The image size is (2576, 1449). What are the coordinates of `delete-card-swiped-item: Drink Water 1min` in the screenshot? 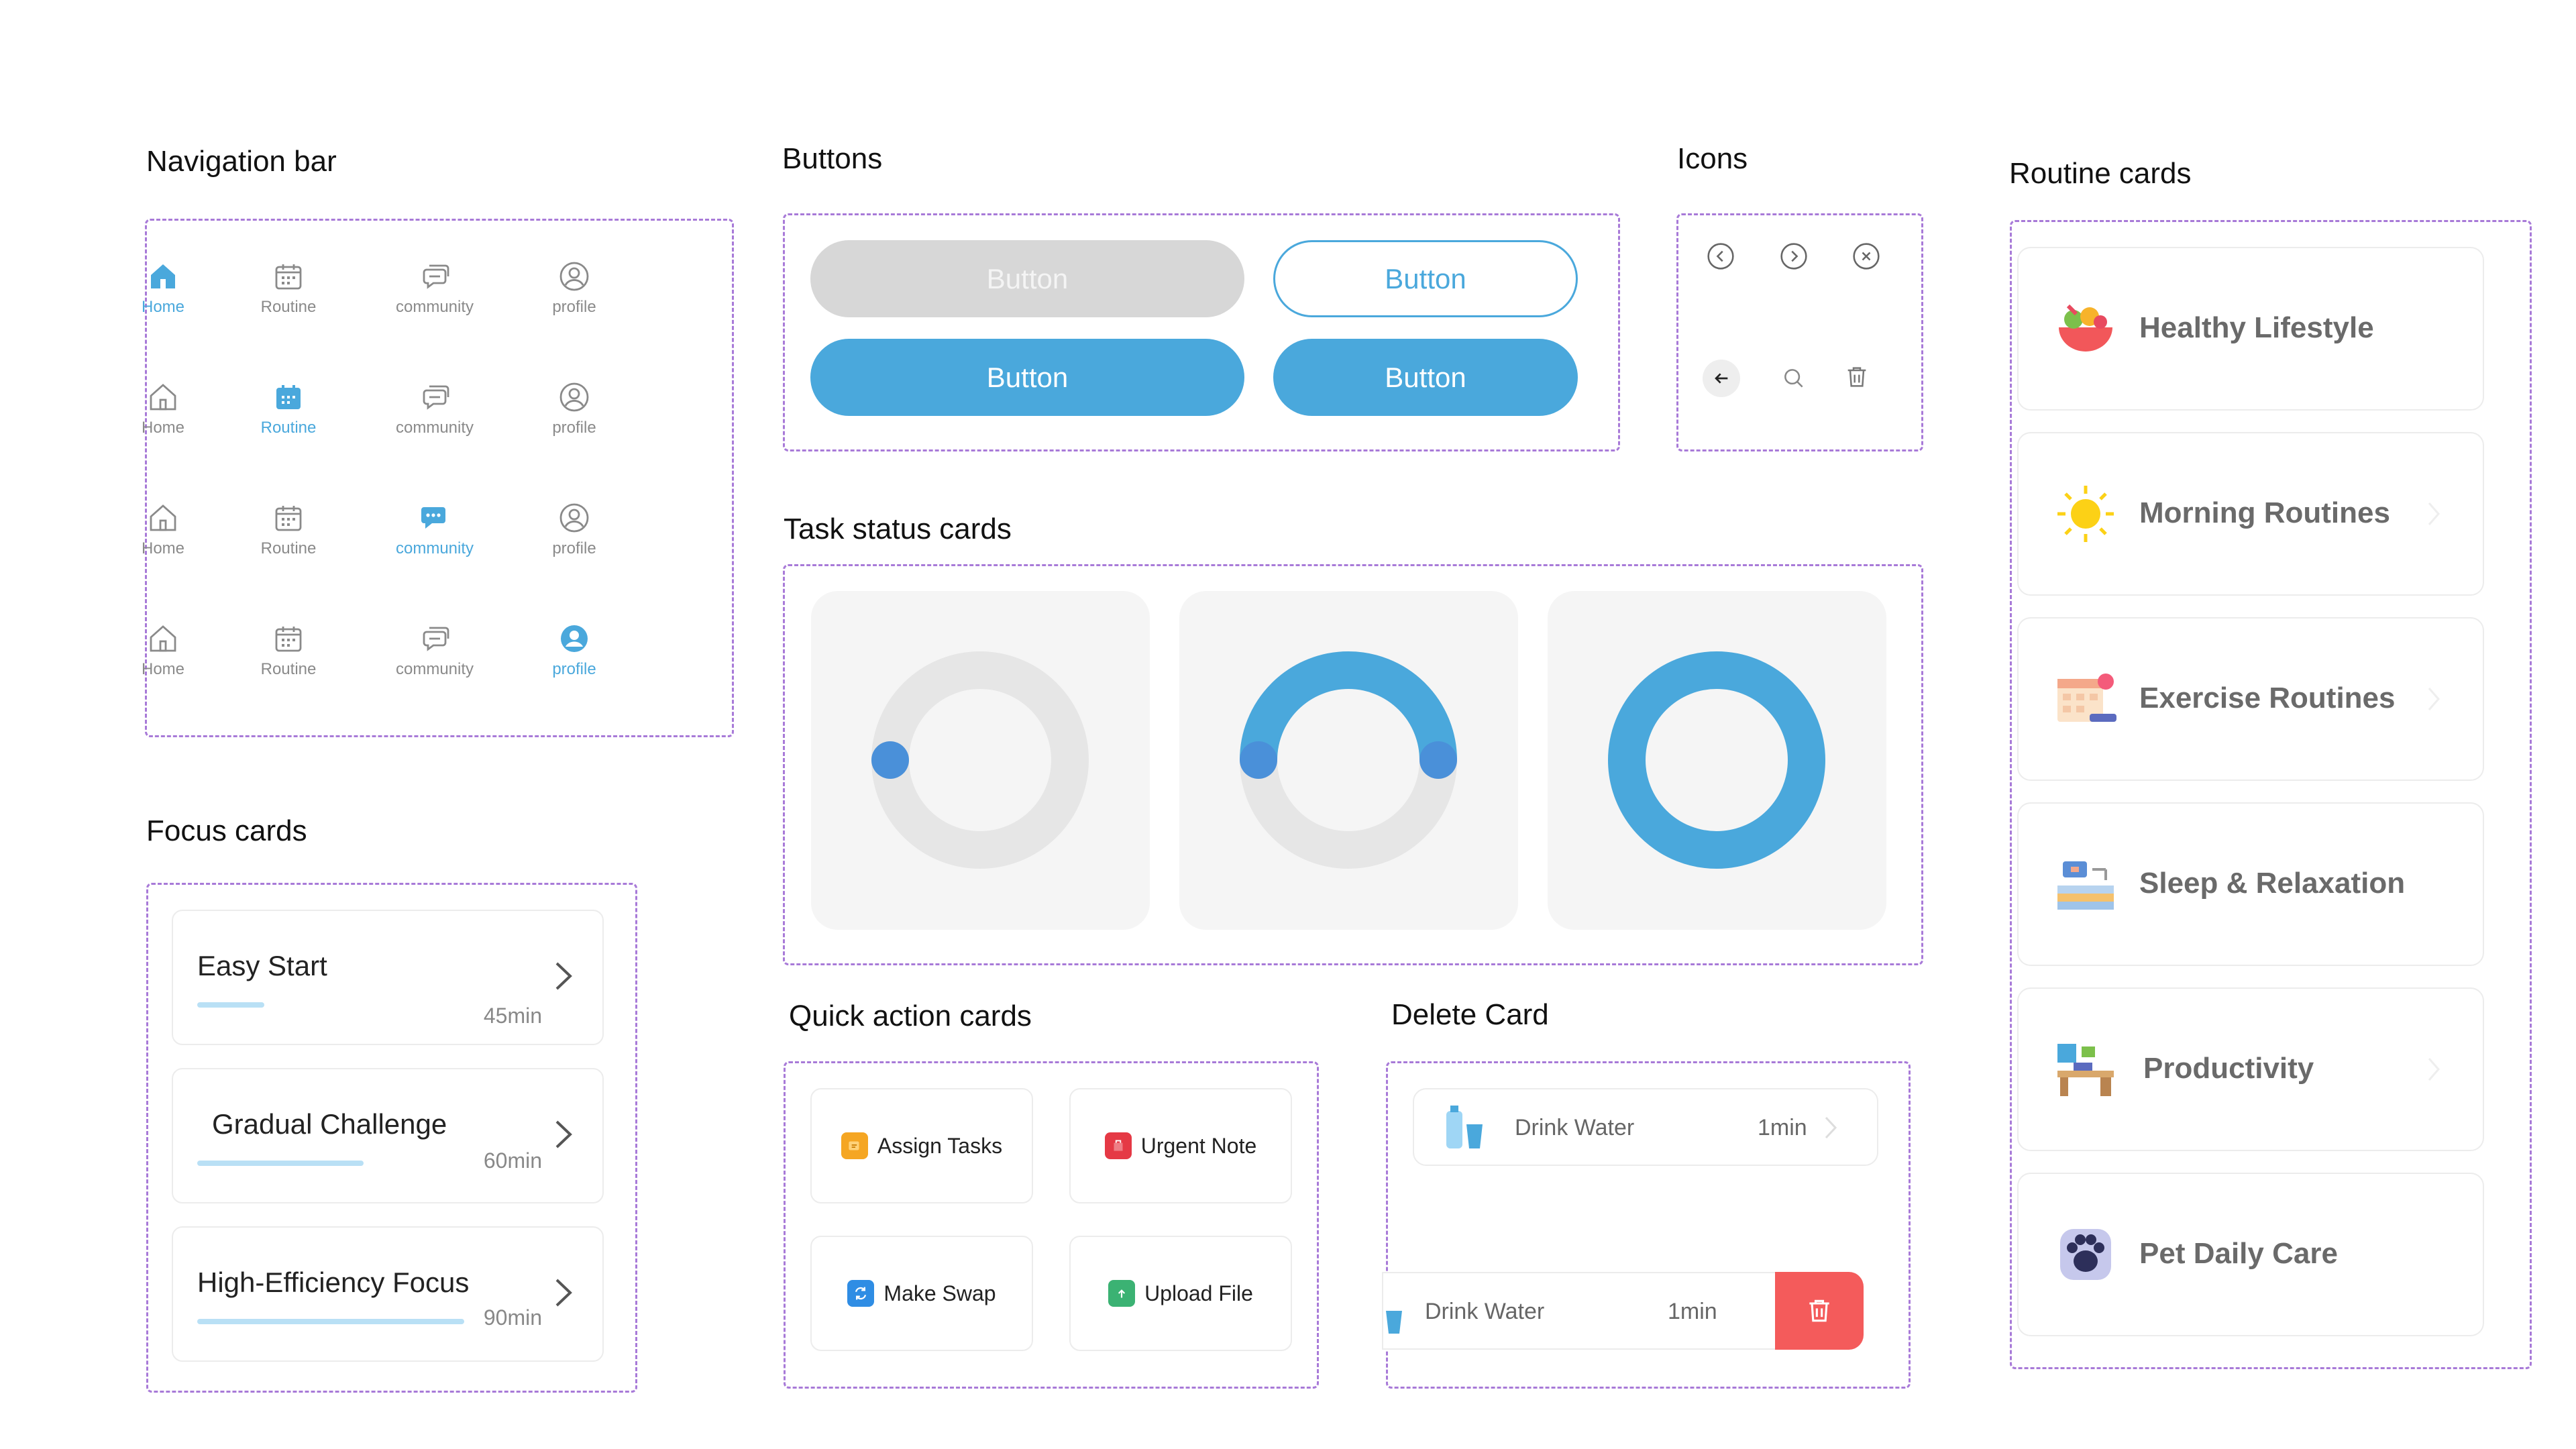 It's located at (1585, 1311).